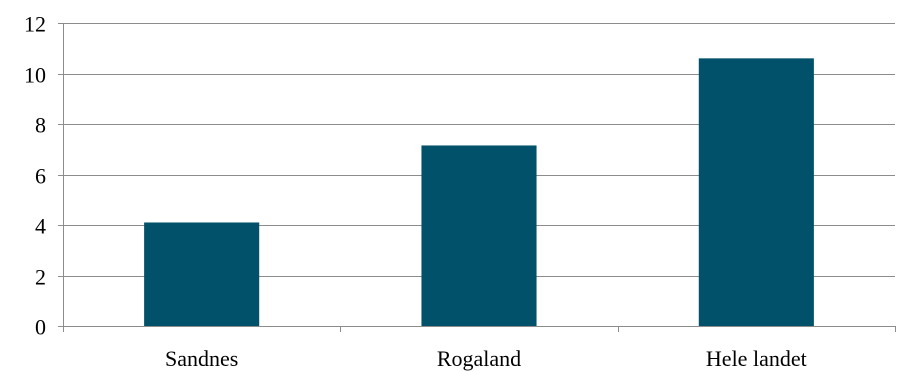  Describe the element at coordinates (479, 235) in the screenshot. I see `bar-rogaland` at that location.